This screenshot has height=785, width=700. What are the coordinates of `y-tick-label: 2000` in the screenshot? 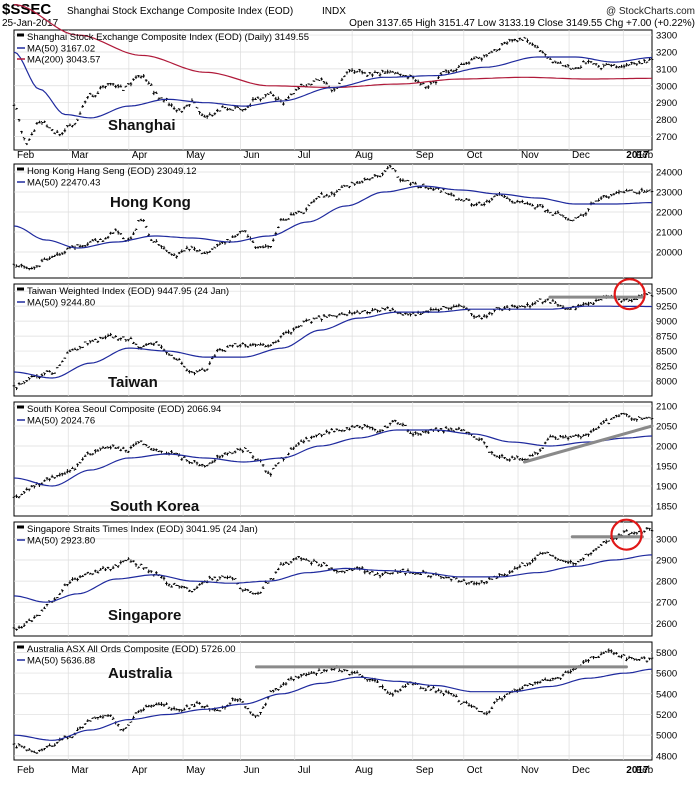 It's located at (666, 447).